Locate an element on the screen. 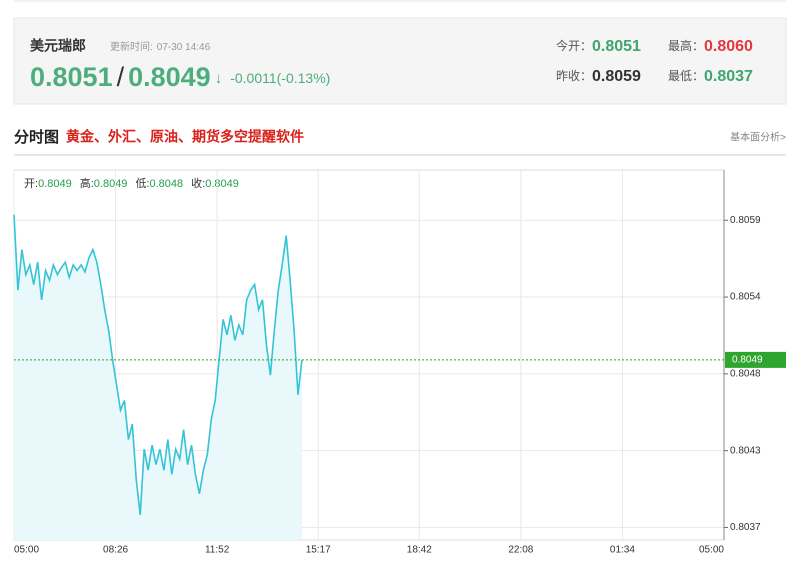 The width and height of the screenshot is (800, 583). y-tick-label: 0.8059 is located at coordinates (745, 220).